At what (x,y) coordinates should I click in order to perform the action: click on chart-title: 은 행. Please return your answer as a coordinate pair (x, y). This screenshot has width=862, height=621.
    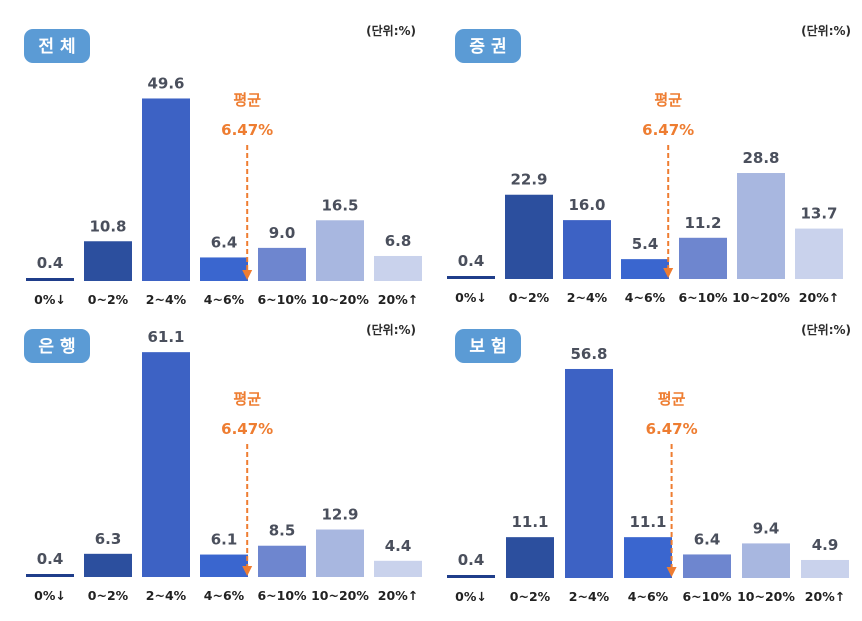
    Looking at the image, I should click on (56, 347).